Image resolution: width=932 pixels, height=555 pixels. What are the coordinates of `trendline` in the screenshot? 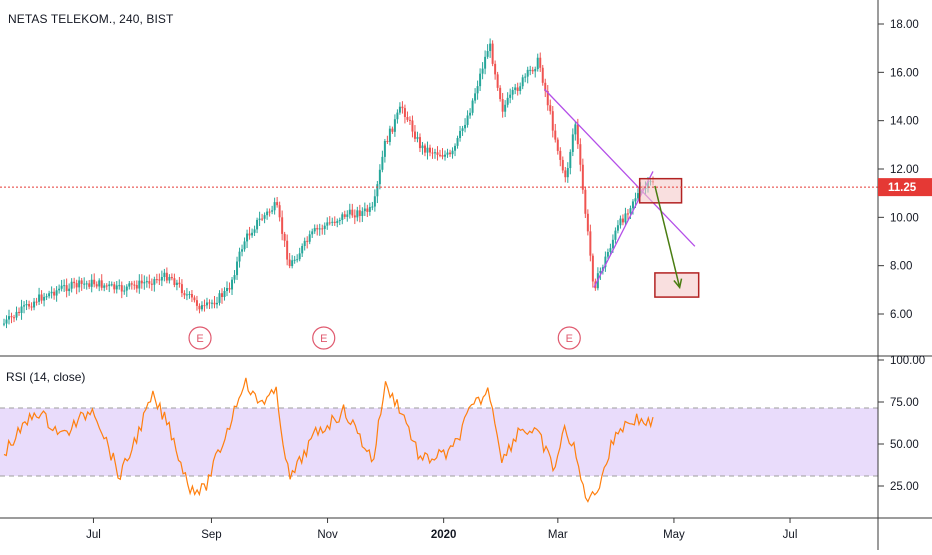 It's located at (620, 167).